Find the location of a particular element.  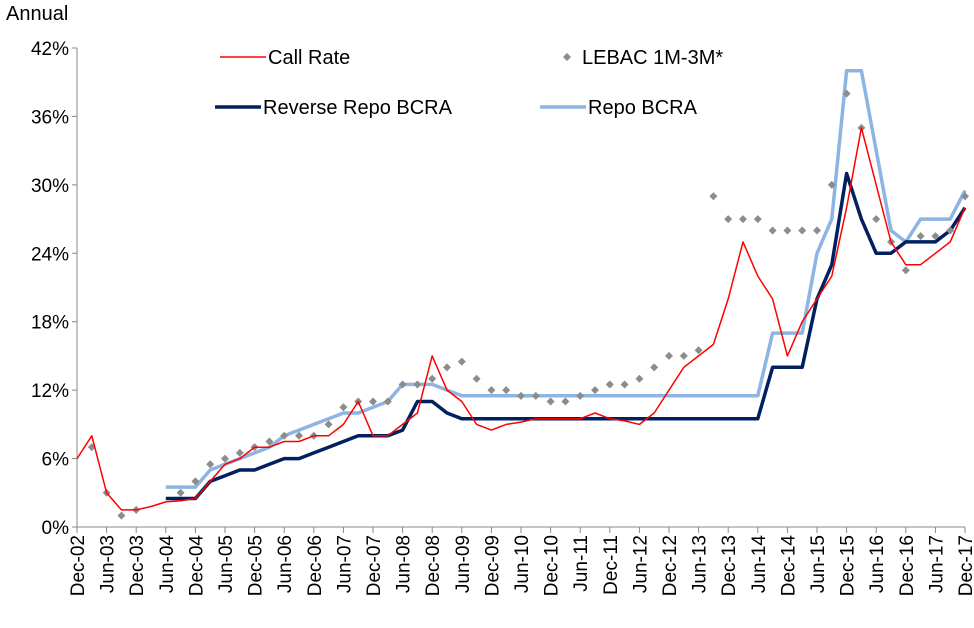

x-tick-label: Dec-09 is located at coordinates (492, 565).